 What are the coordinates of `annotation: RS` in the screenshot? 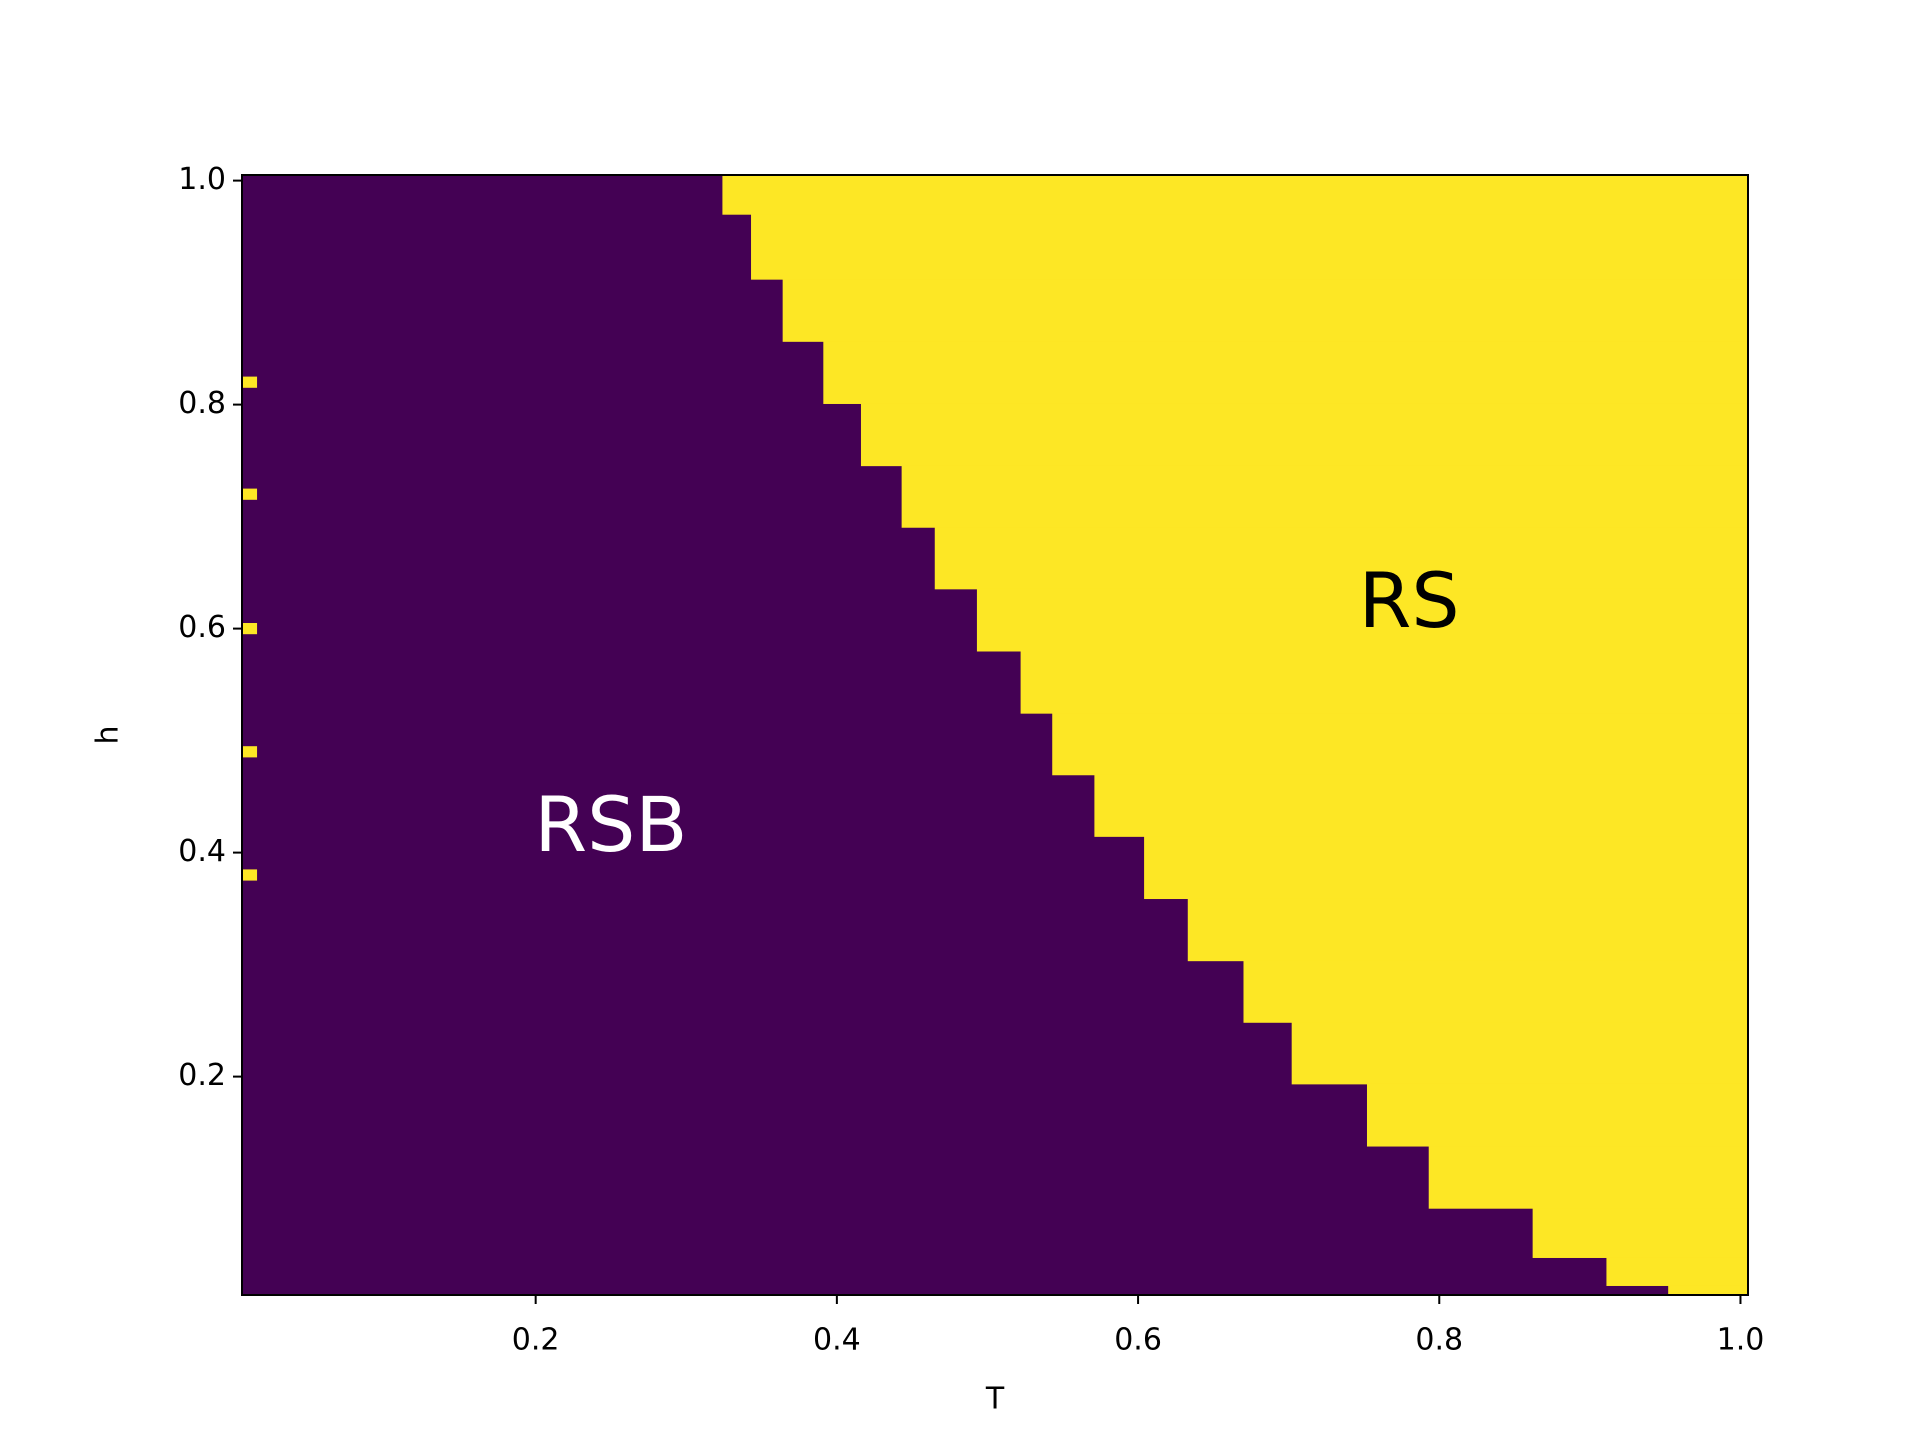 It's located at (1409, 600).